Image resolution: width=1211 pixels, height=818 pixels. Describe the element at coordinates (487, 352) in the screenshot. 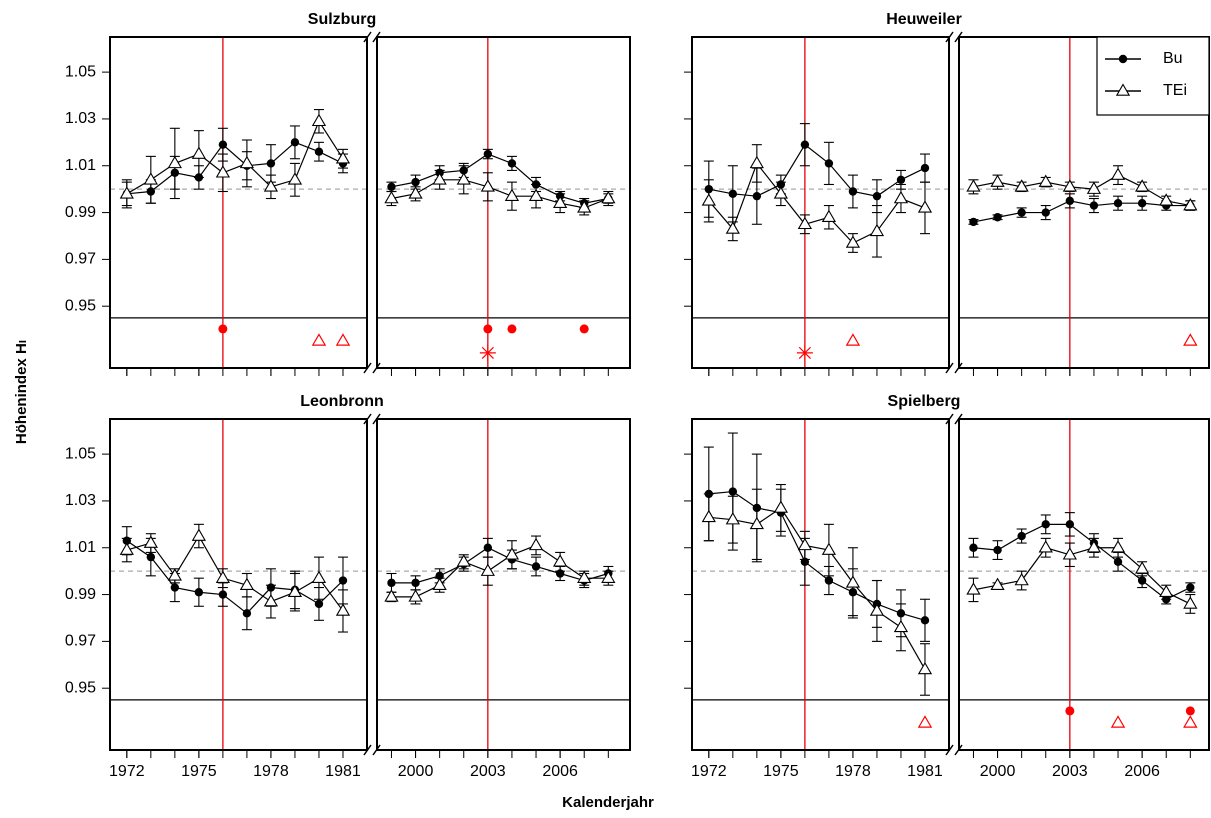

I see `signal-star` at that location.